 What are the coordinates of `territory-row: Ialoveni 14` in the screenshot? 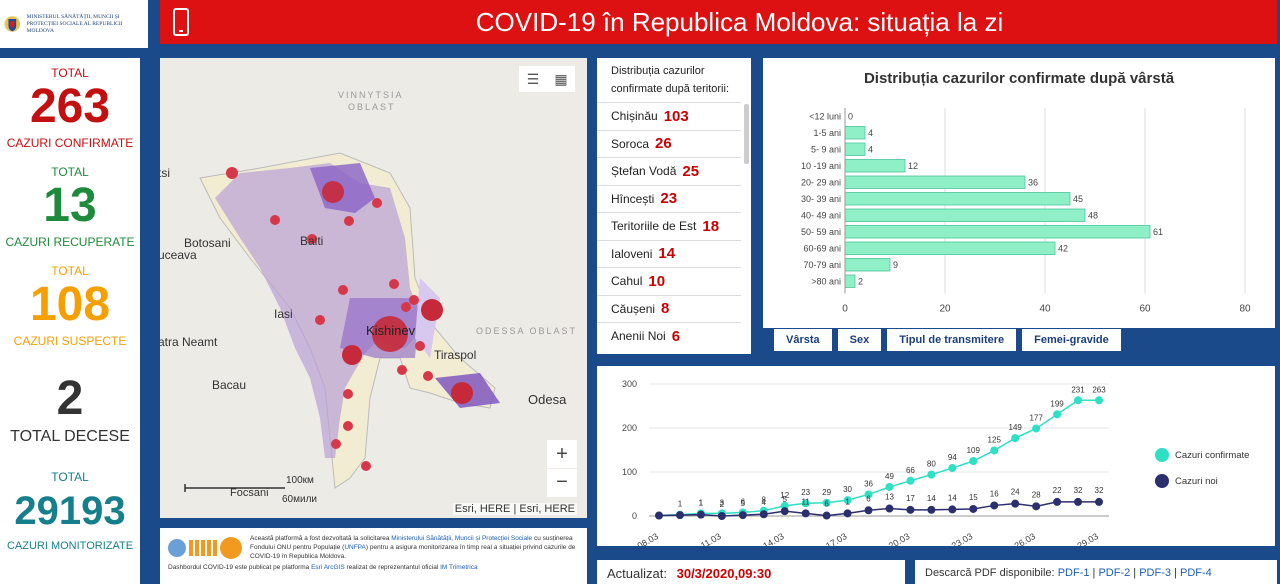 It's located at (669, 253).